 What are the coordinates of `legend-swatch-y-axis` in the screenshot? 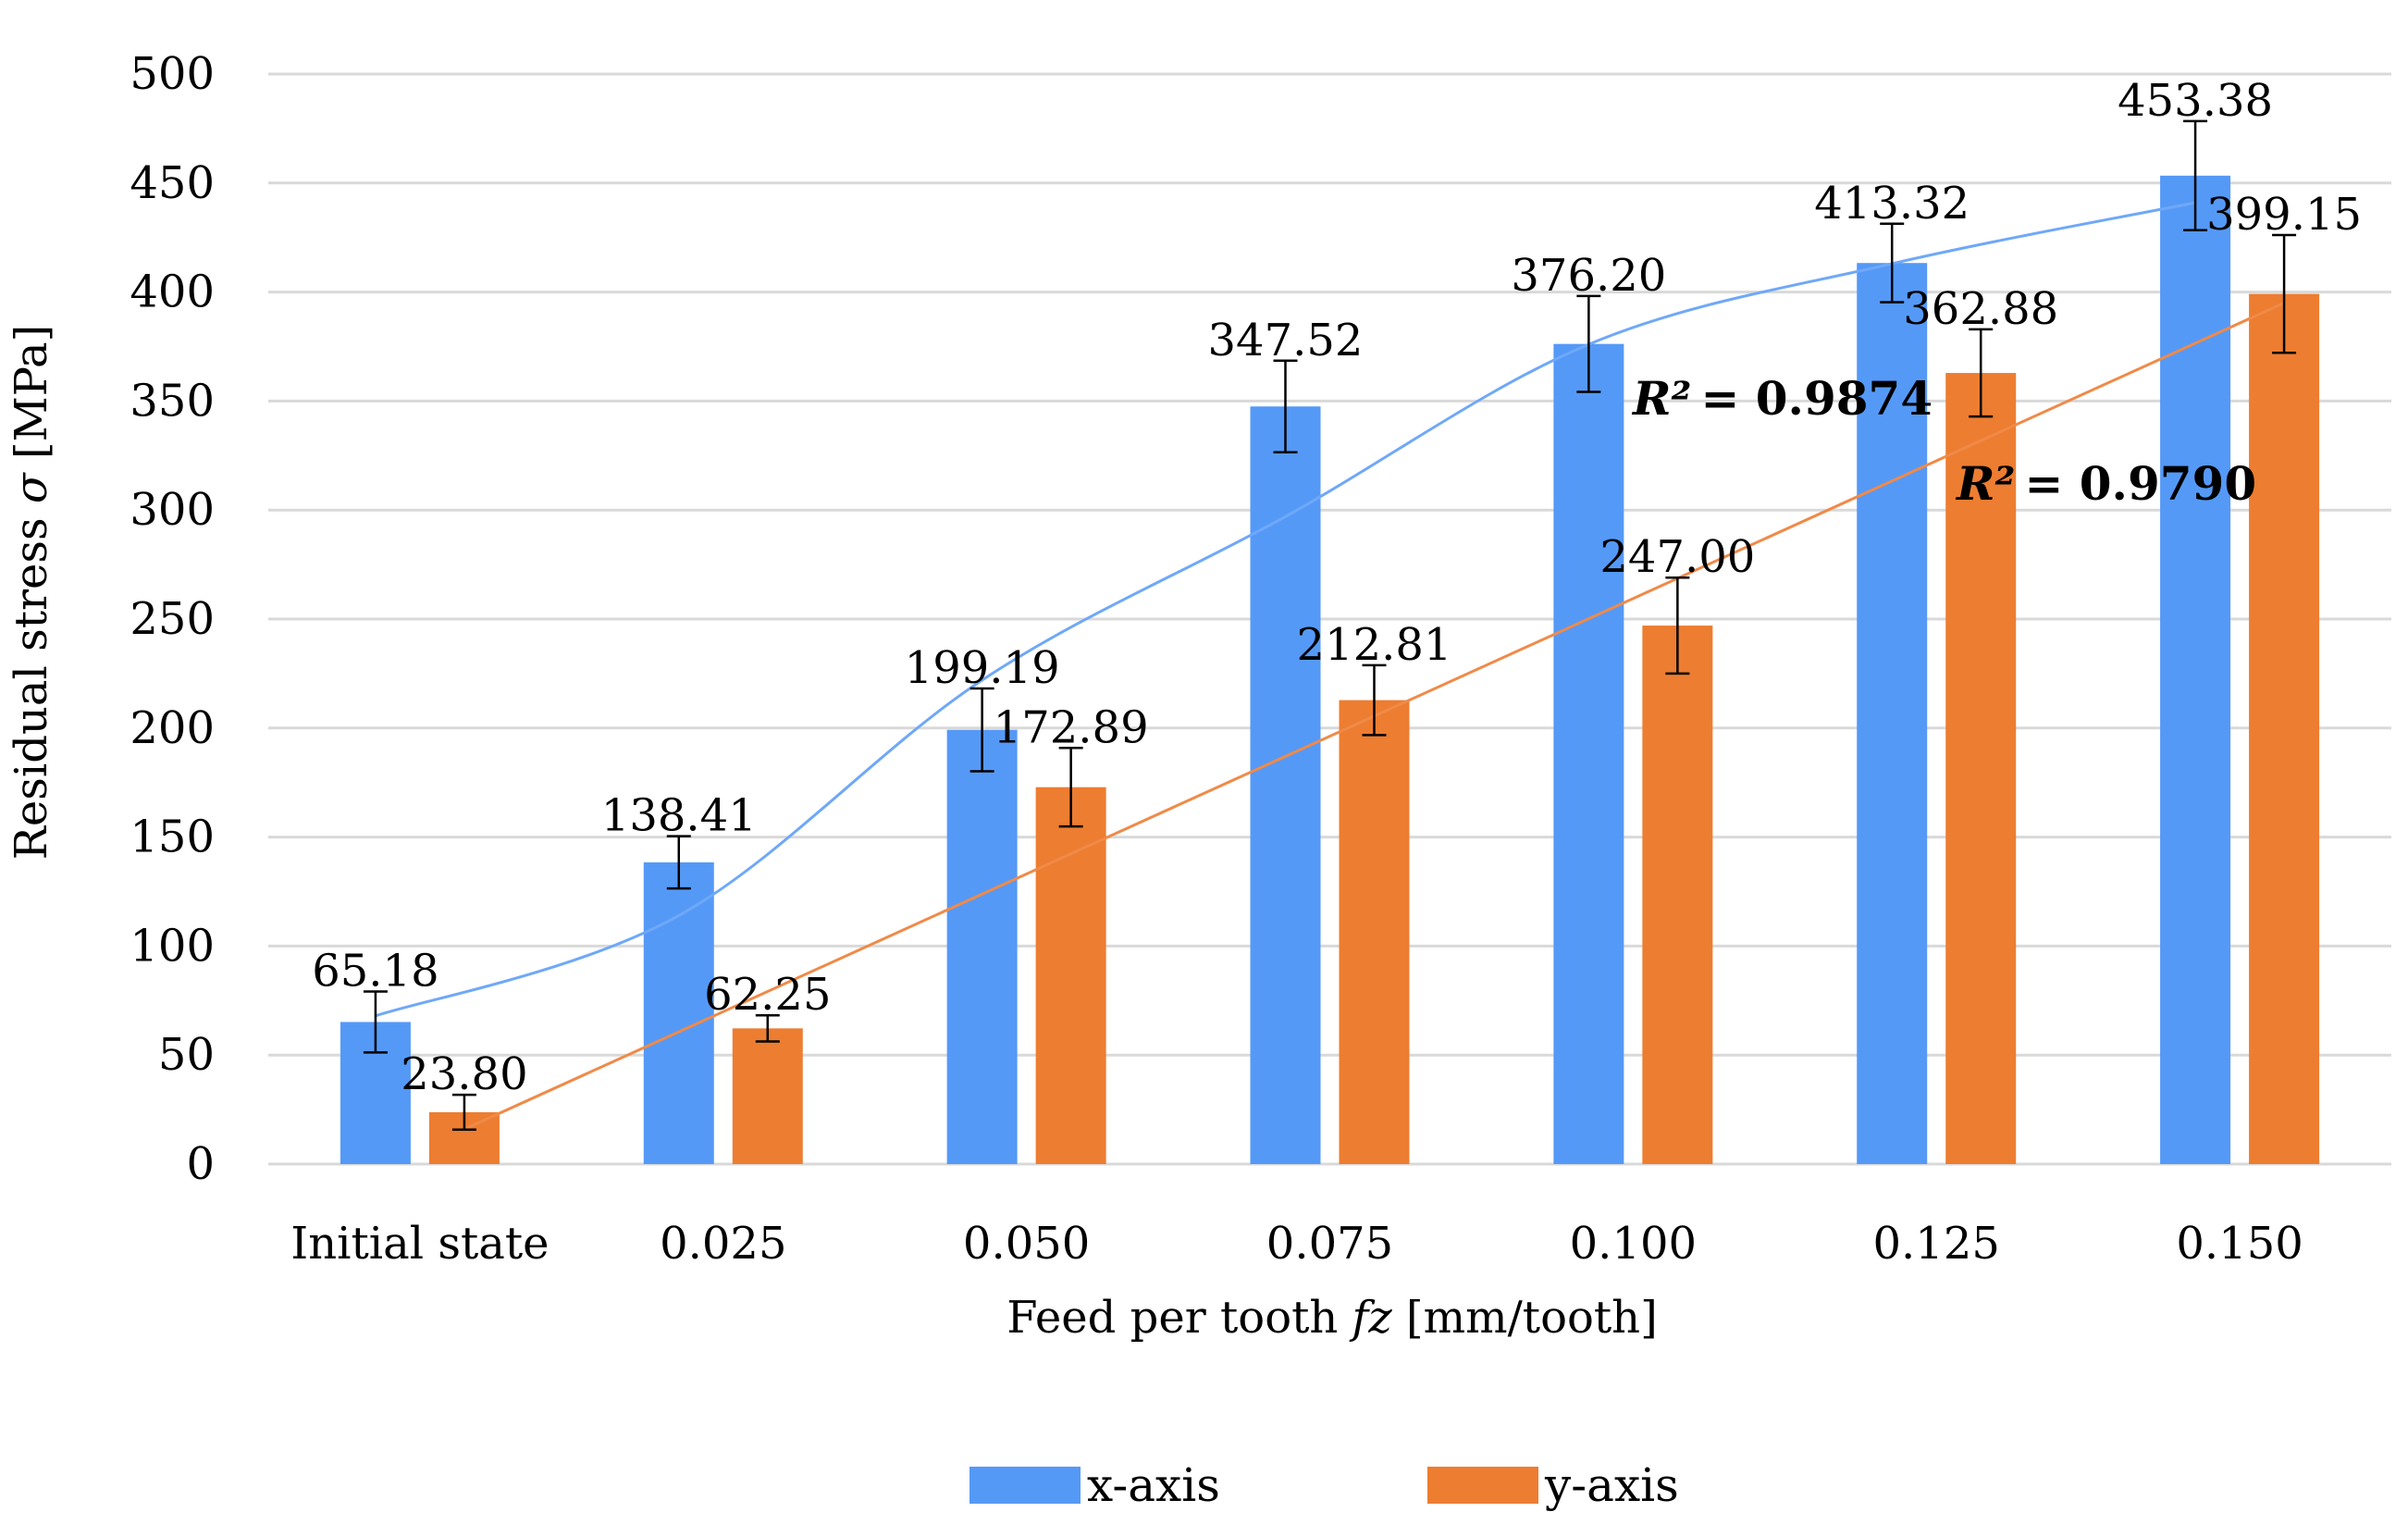 It's located at (1482, 1485).